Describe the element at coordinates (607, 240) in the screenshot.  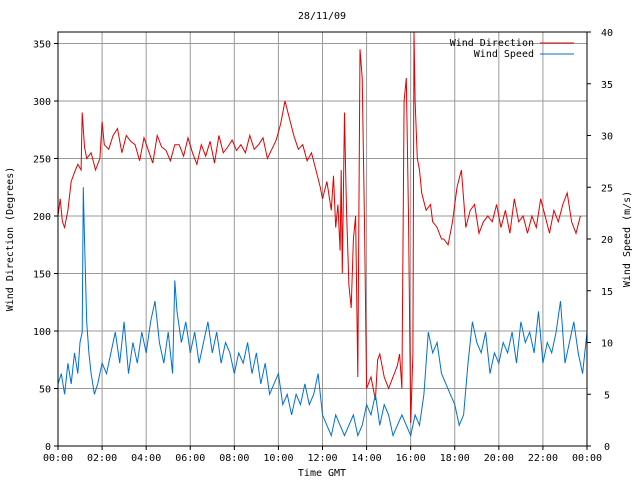
I see `y-right-tick-label: 20` at that location.